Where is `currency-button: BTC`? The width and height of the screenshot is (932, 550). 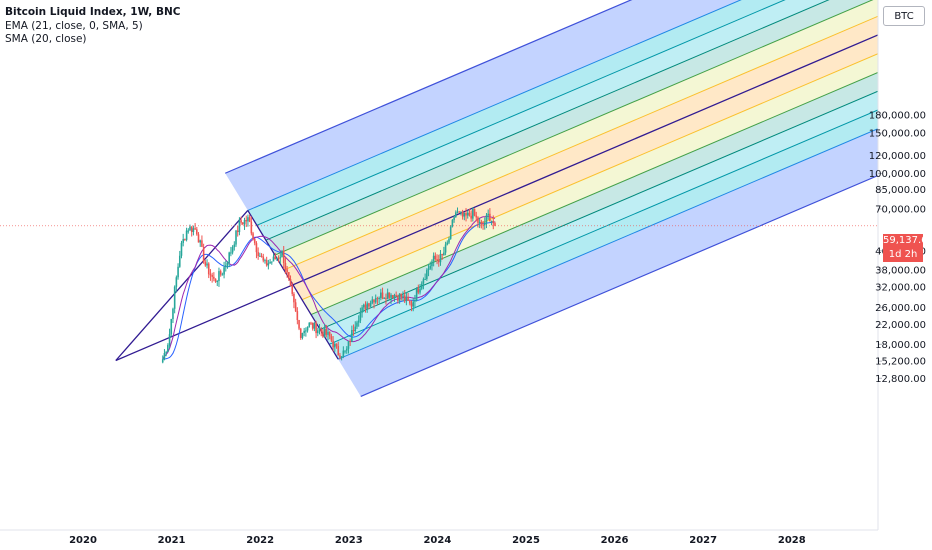 currency-button: BTC is located at coordinates (904, 16).